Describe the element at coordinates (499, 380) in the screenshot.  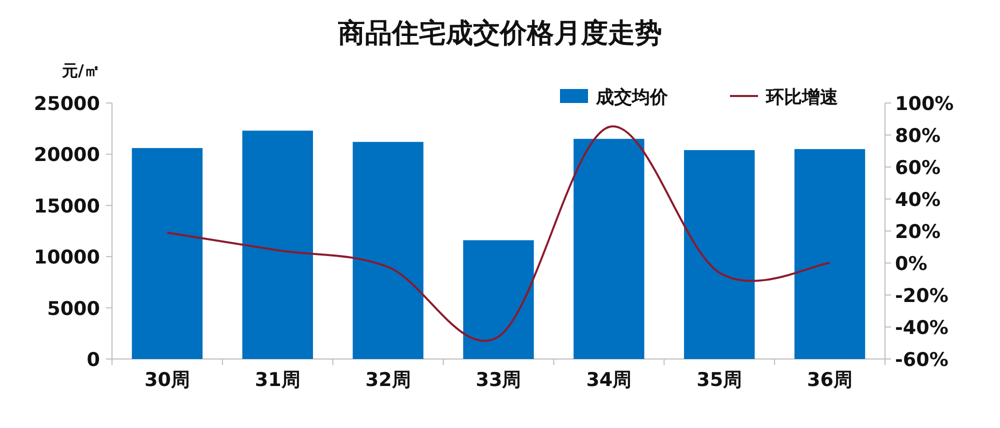
I see `x-tick-label: 33周` at that location.